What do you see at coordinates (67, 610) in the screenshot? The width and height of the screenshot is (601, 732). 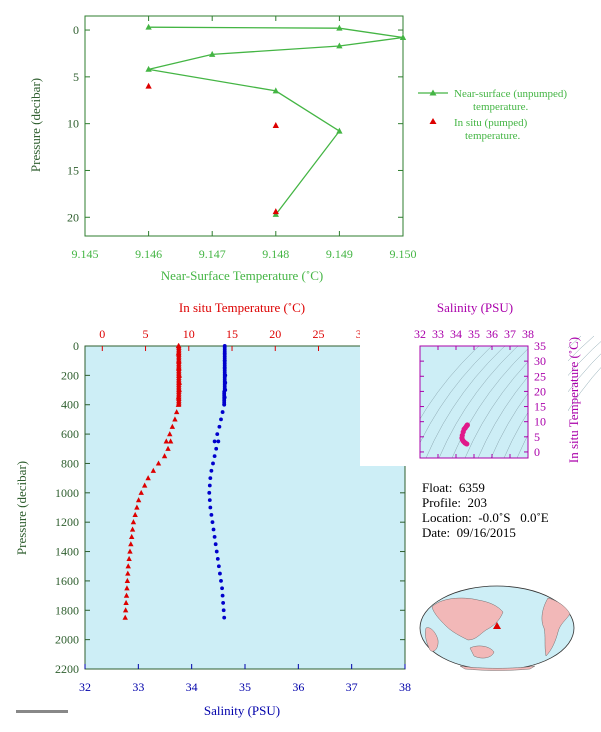 I see `profile-y-tick-label: 1800` at bounding box center [67, 610].